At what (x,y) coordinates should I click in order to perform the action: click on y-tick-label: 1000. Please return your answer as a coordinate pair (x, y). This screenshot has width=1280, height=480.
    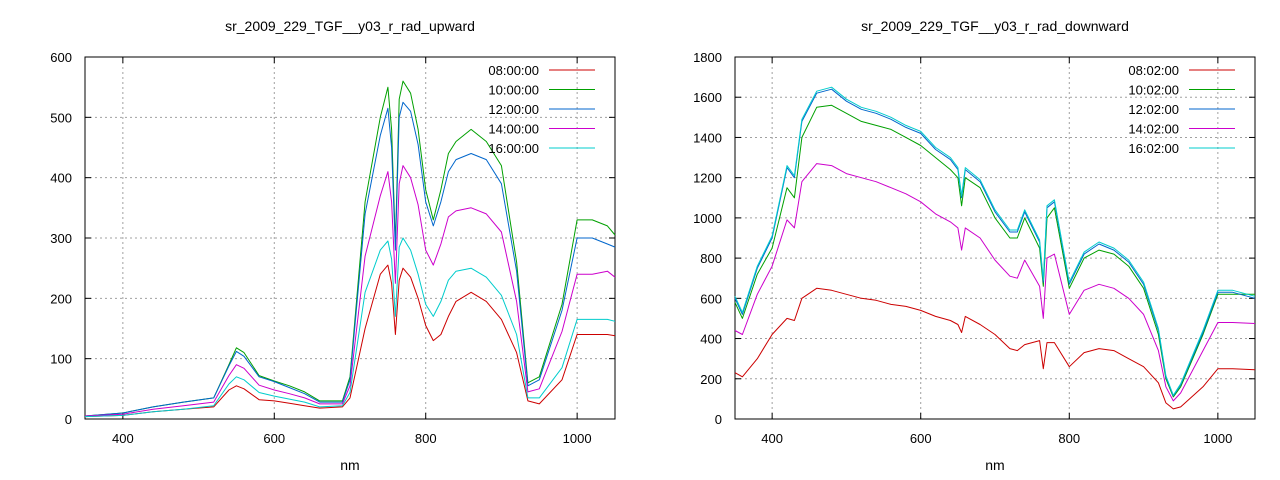
    Looking at the image, I should click on (707, 218).